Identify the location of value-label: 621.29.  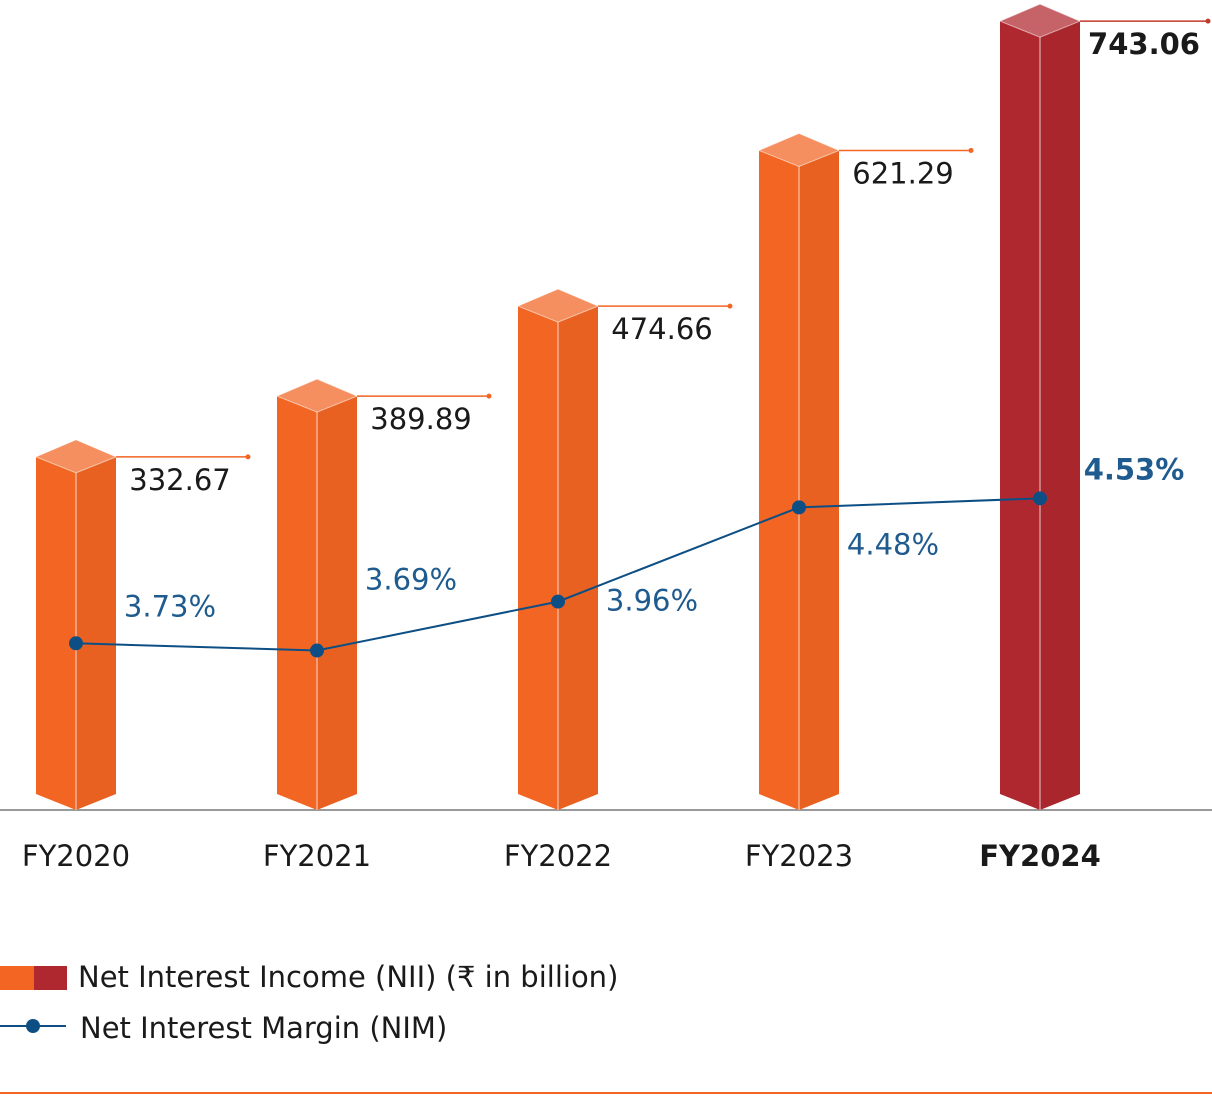
(902, 173).